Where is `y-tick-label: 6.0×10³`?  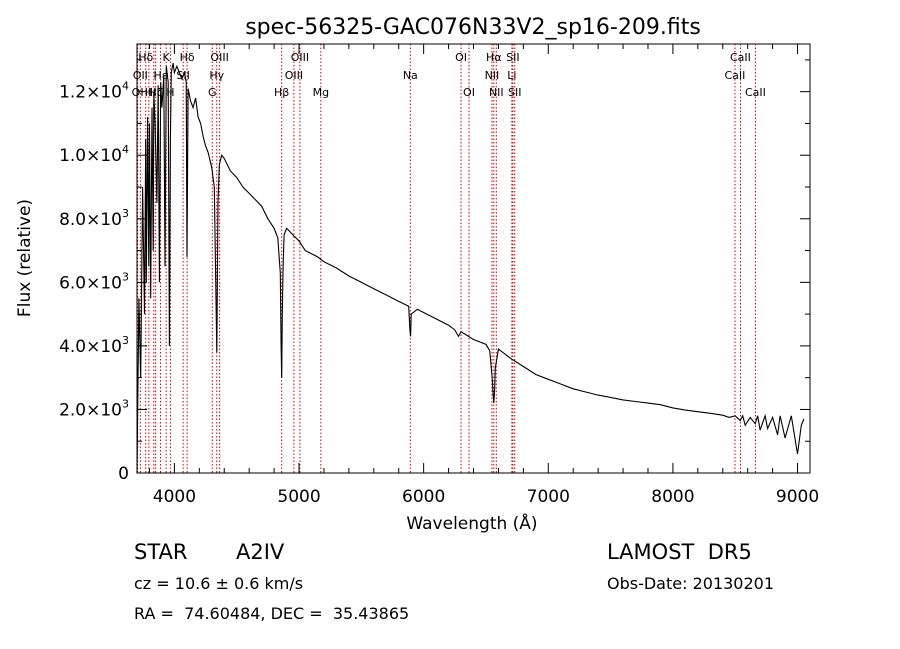
y-tick-label: 6.0×10³ is located at coordinates (94, 281).